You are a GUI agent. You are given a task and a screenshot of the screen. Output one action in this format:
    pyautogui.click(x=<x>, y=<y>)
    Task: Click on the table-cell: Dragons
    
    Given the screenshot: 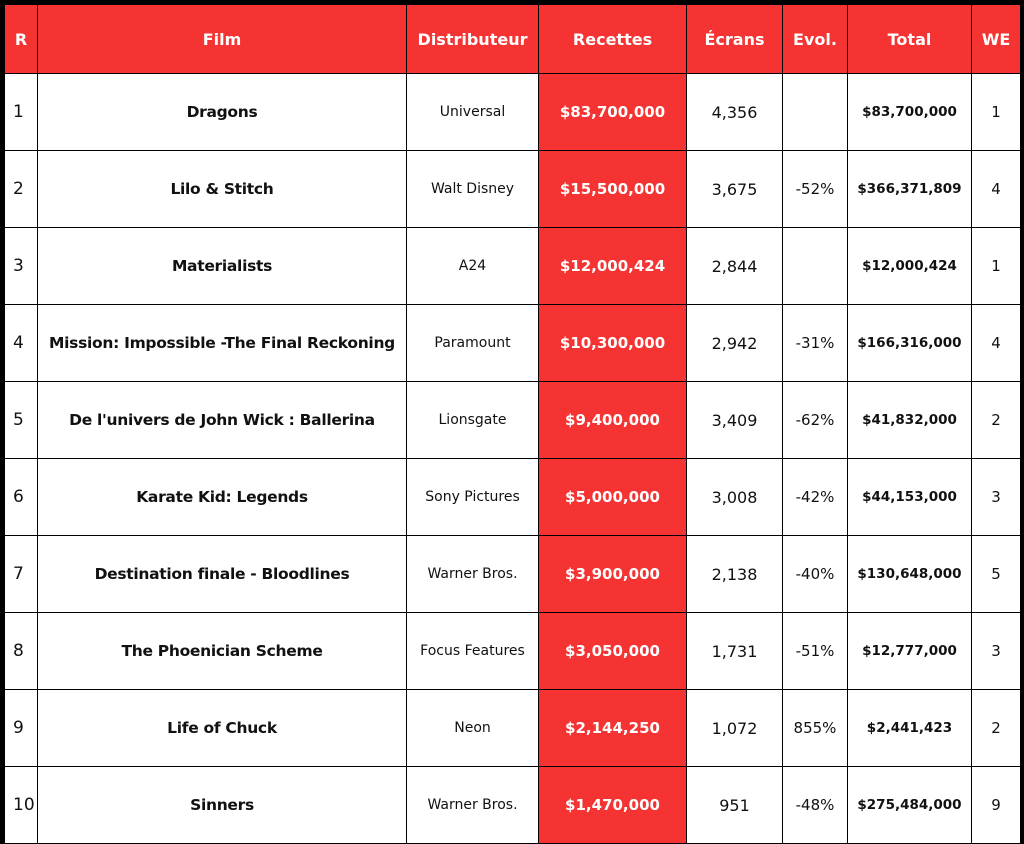 What is the action you would take?
    pyautogui.click(x=222, y=112)
    